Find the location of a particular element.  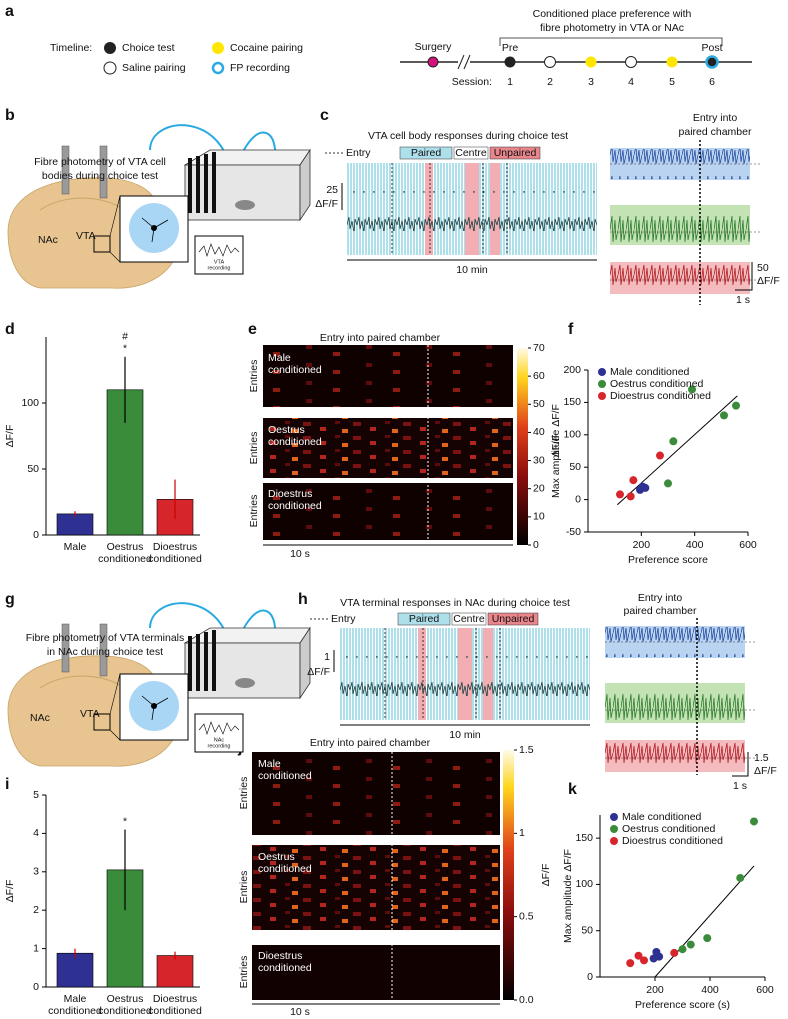

colorbar is located at coordinates (522, 446).